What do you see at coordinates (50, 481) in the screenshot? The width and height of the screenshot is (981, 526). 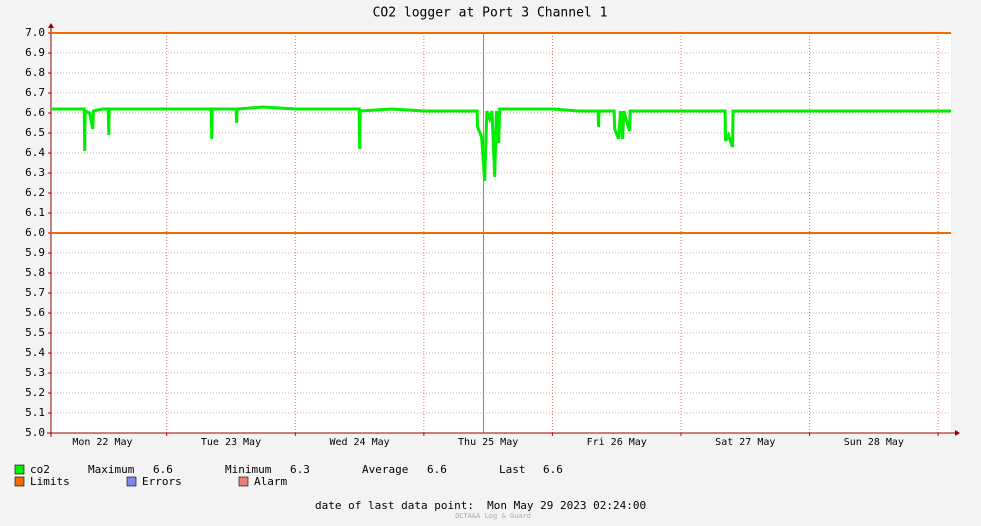 I see `legend-label: Limits` at bounding box center [50, 481].